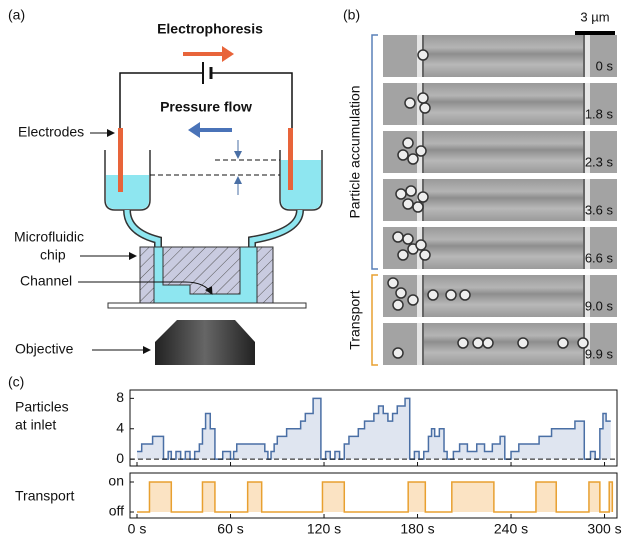 This screenshot has height=538, width=638. Describe the element at coordinates (207, 305) in the screenshot. I see `slide` at that location.